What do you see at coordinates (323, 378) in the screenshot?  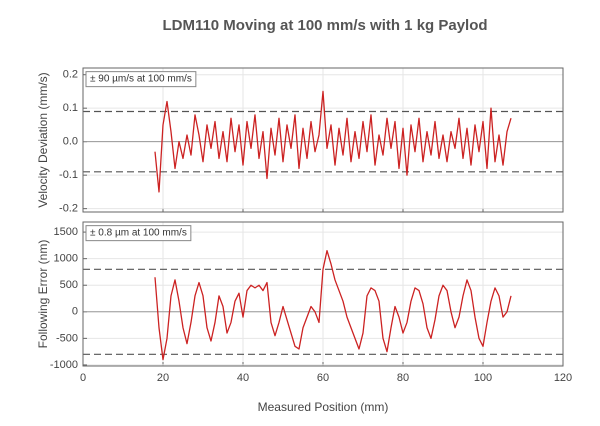 I see `x-tick-label: 60` at bounding box center [323, 378].